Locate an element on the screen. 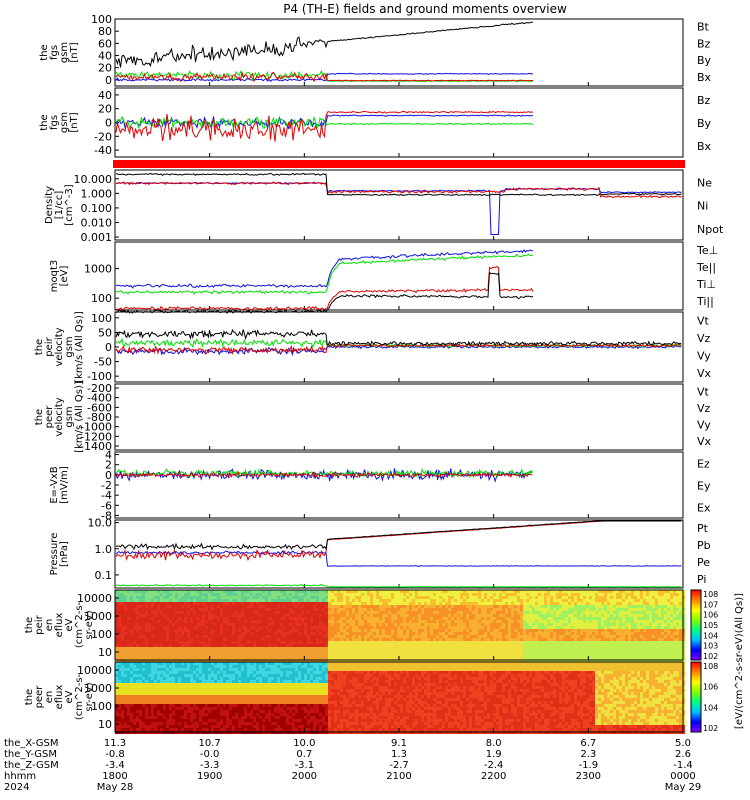  peir_eflux-ylabel: eV is located at coordinates (69, 624).